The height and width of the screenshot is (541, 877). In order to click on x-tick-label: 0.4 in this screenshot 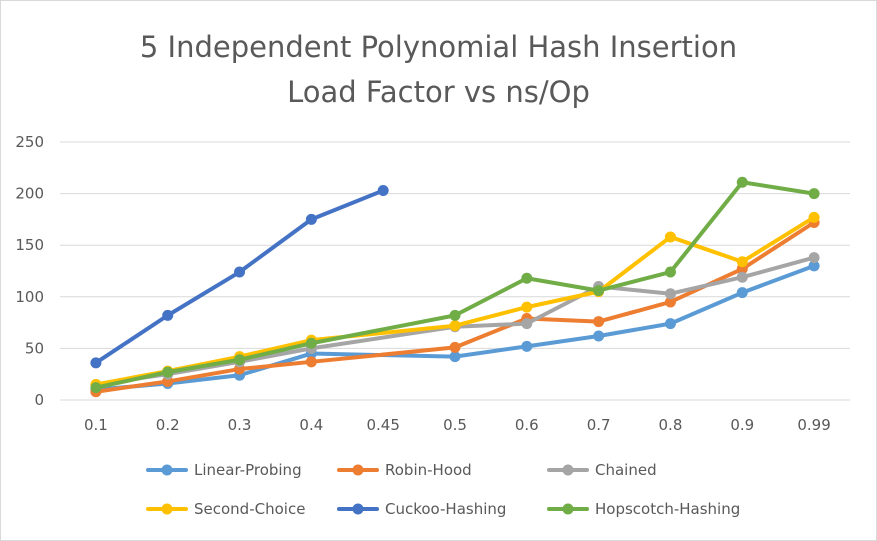, I will do `click(311, 425)`.